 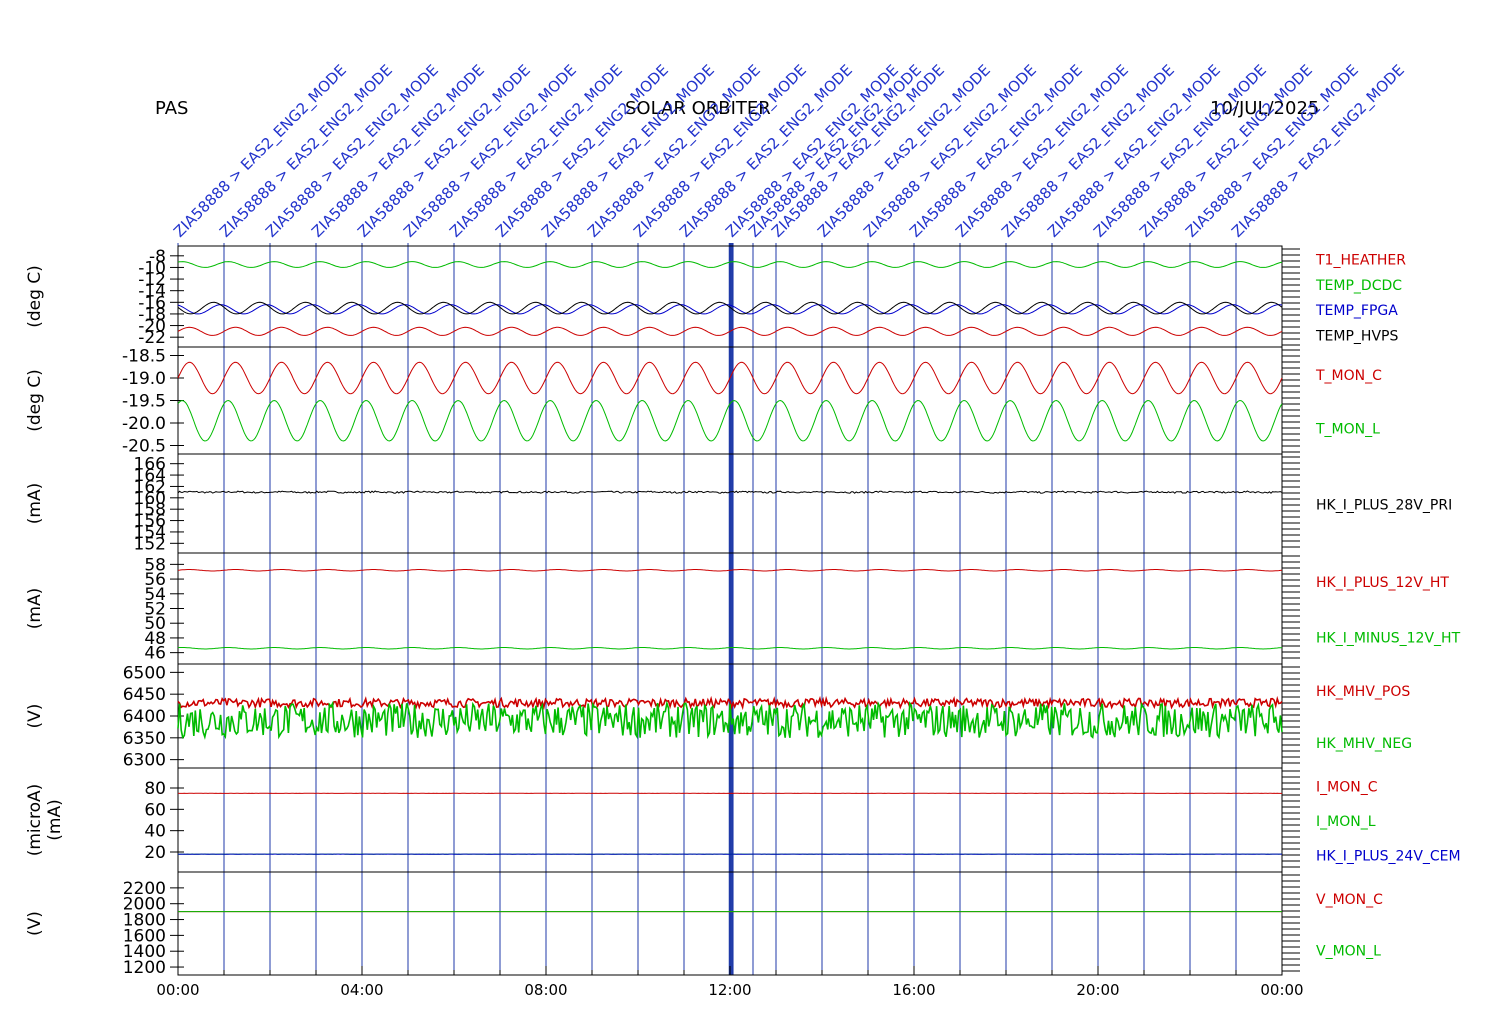 I want to click on legend-label: T1_HEATHER, so click(x=1360, y=261).